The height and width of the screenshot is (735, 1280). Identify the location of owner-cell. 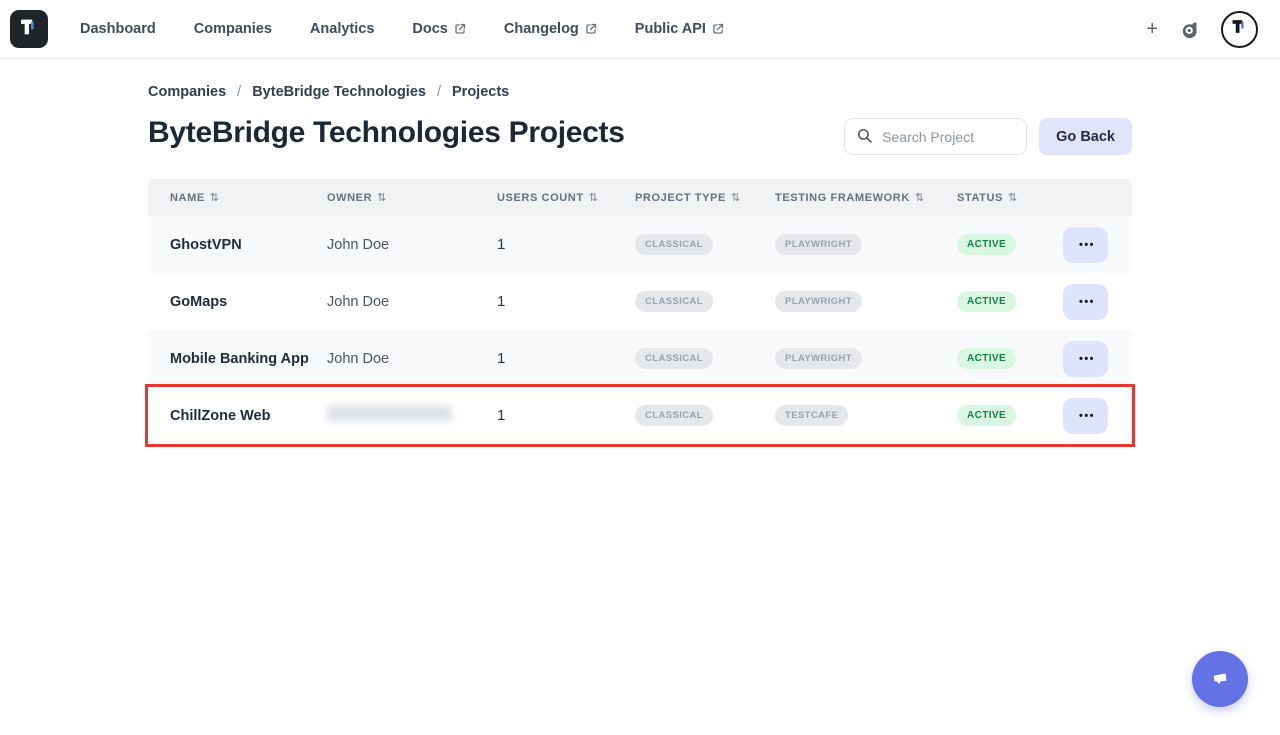
(412, 415).